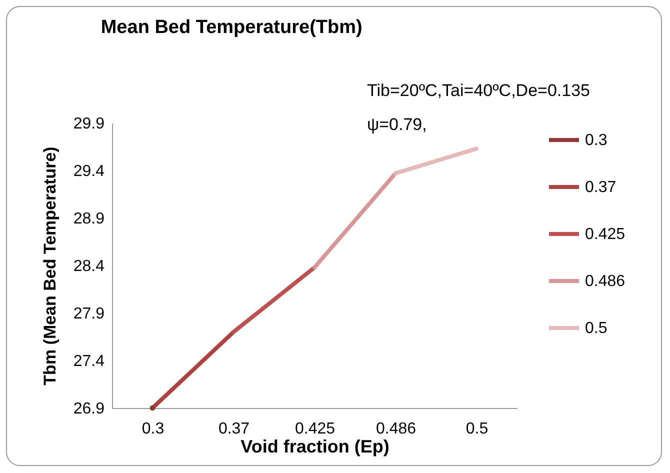 The image size is (670, 473). Describe the element at coordinates (396, 429) in the screenshot. I see `x-tick-label: 0.486` at that location.